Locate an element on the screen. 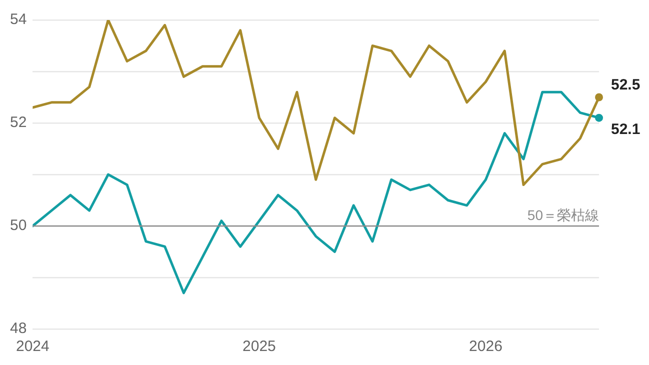  y-tick-label: 54 is located at coordinates (18, 19).